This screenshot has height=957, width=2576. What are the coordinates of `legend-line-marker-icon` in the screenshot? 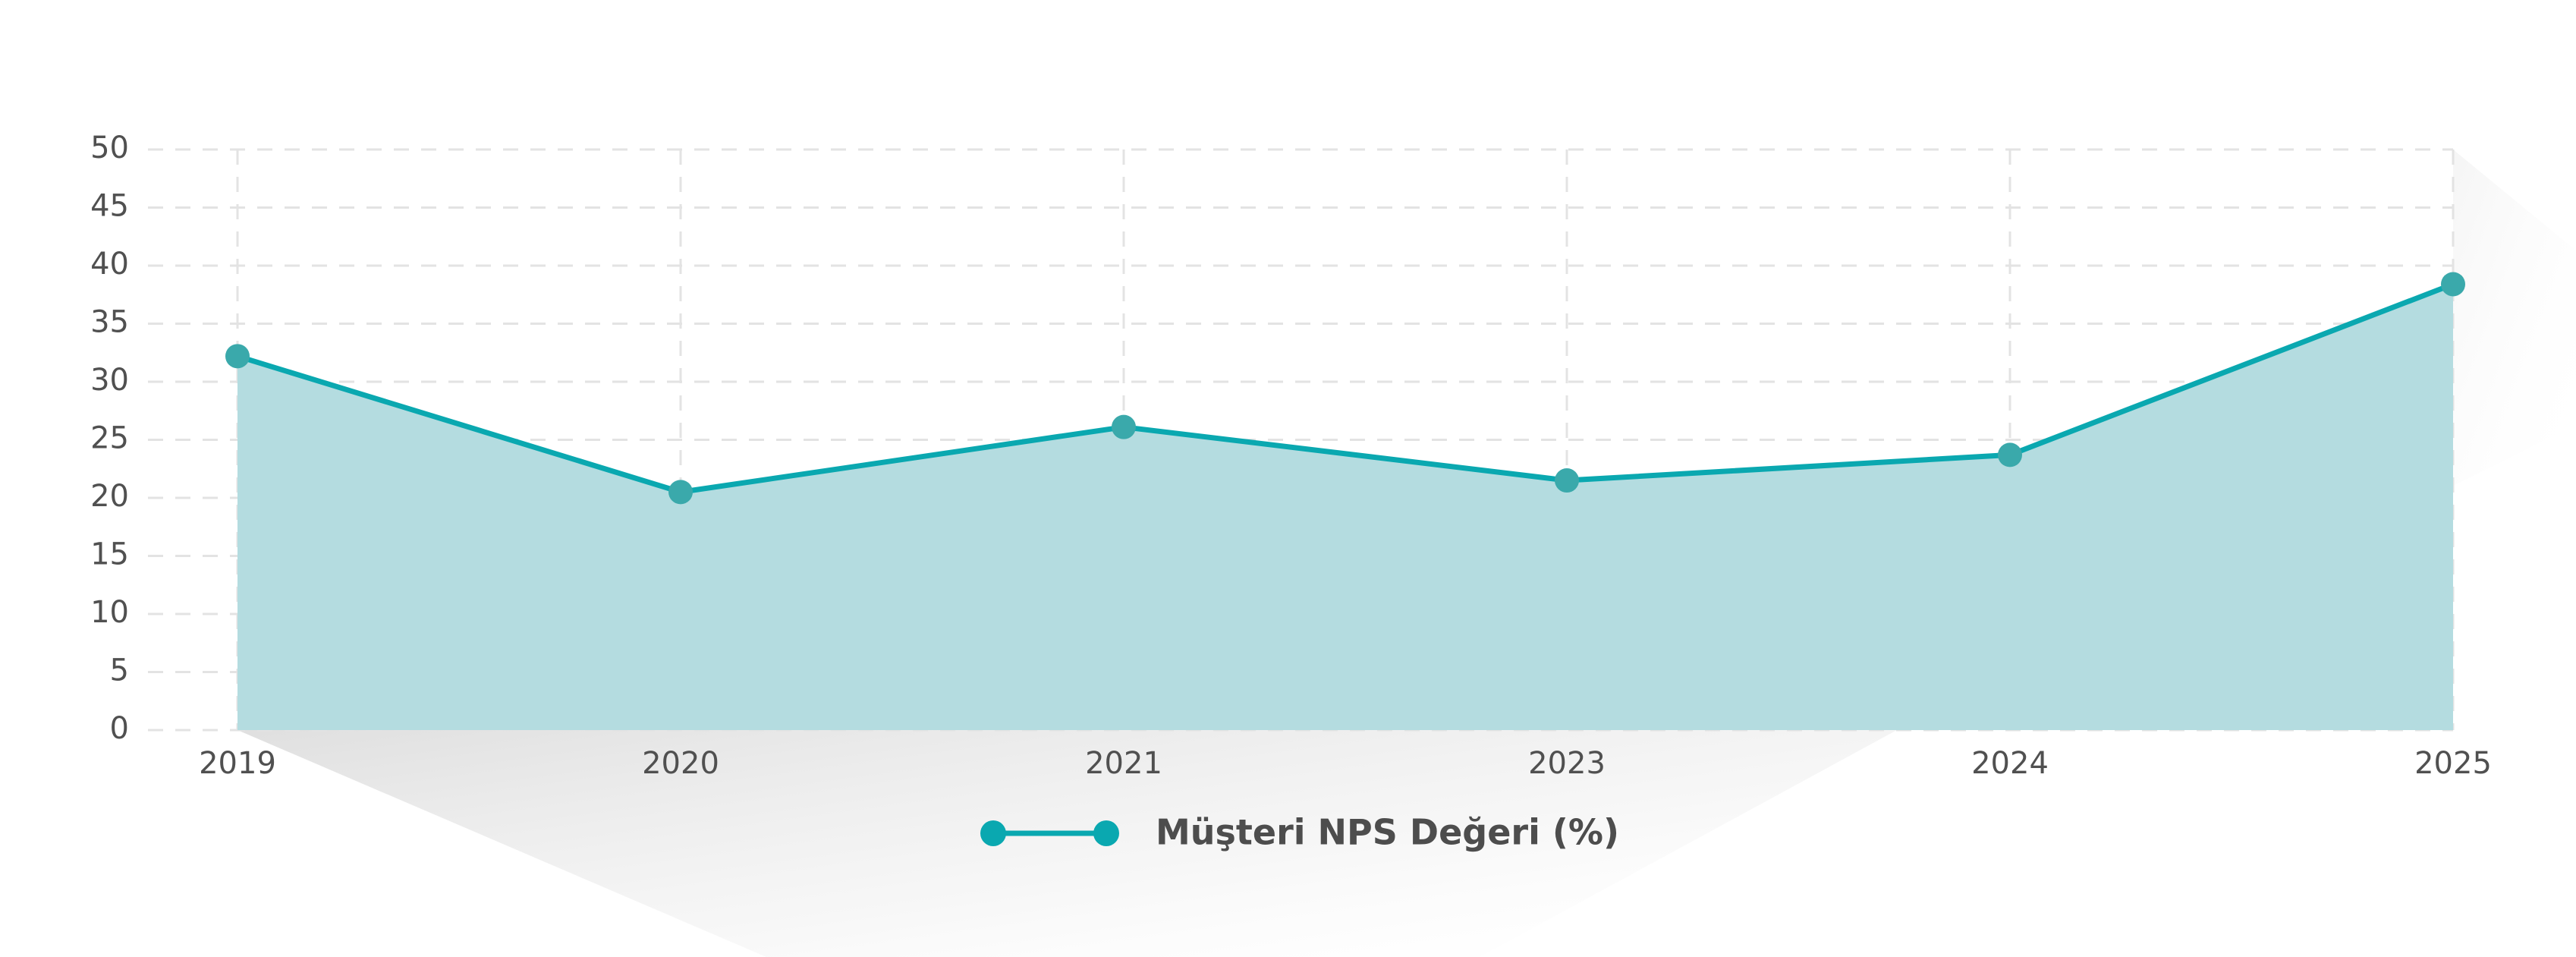 It's located at (1049, 833).